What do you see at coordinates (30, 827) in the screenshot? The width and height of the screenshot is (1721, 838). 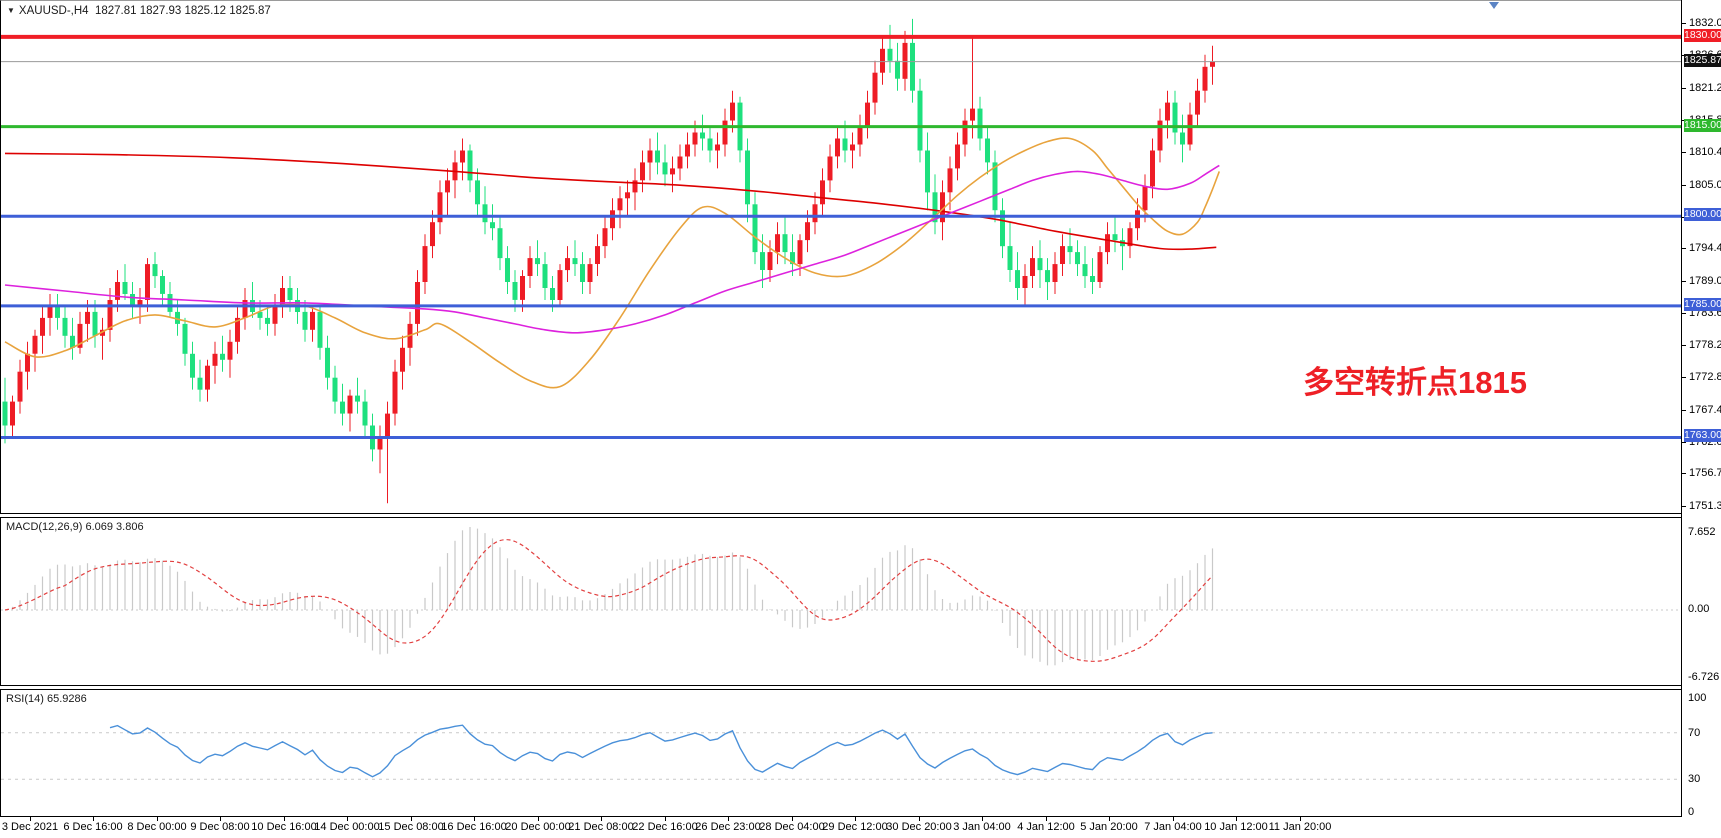 I see `time-tick-label: 3 Dec 2021` at bounding box center [30, 827].